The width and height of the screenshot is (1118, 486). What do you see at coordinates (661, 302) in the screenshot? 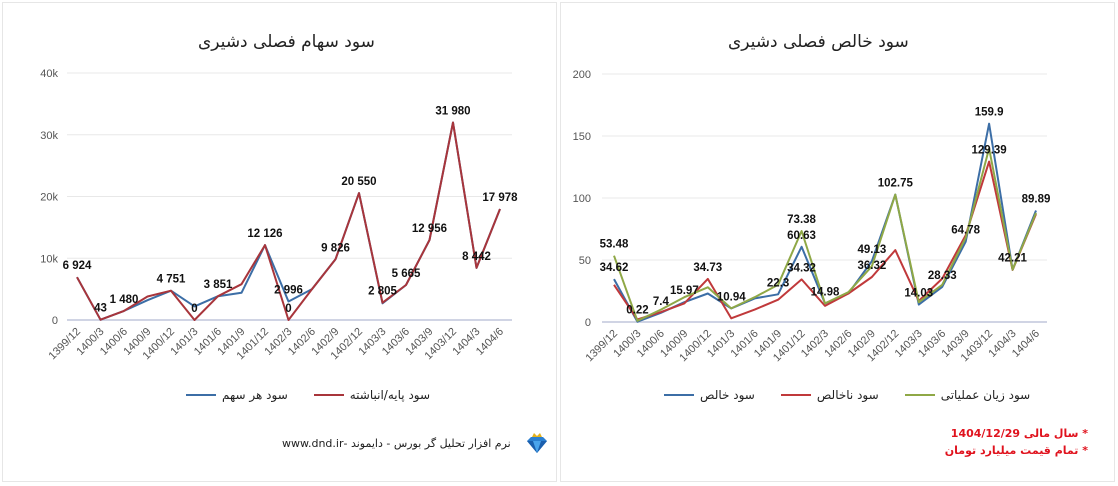
I see `data-label: 7.4` at bounding box center [661, 302].